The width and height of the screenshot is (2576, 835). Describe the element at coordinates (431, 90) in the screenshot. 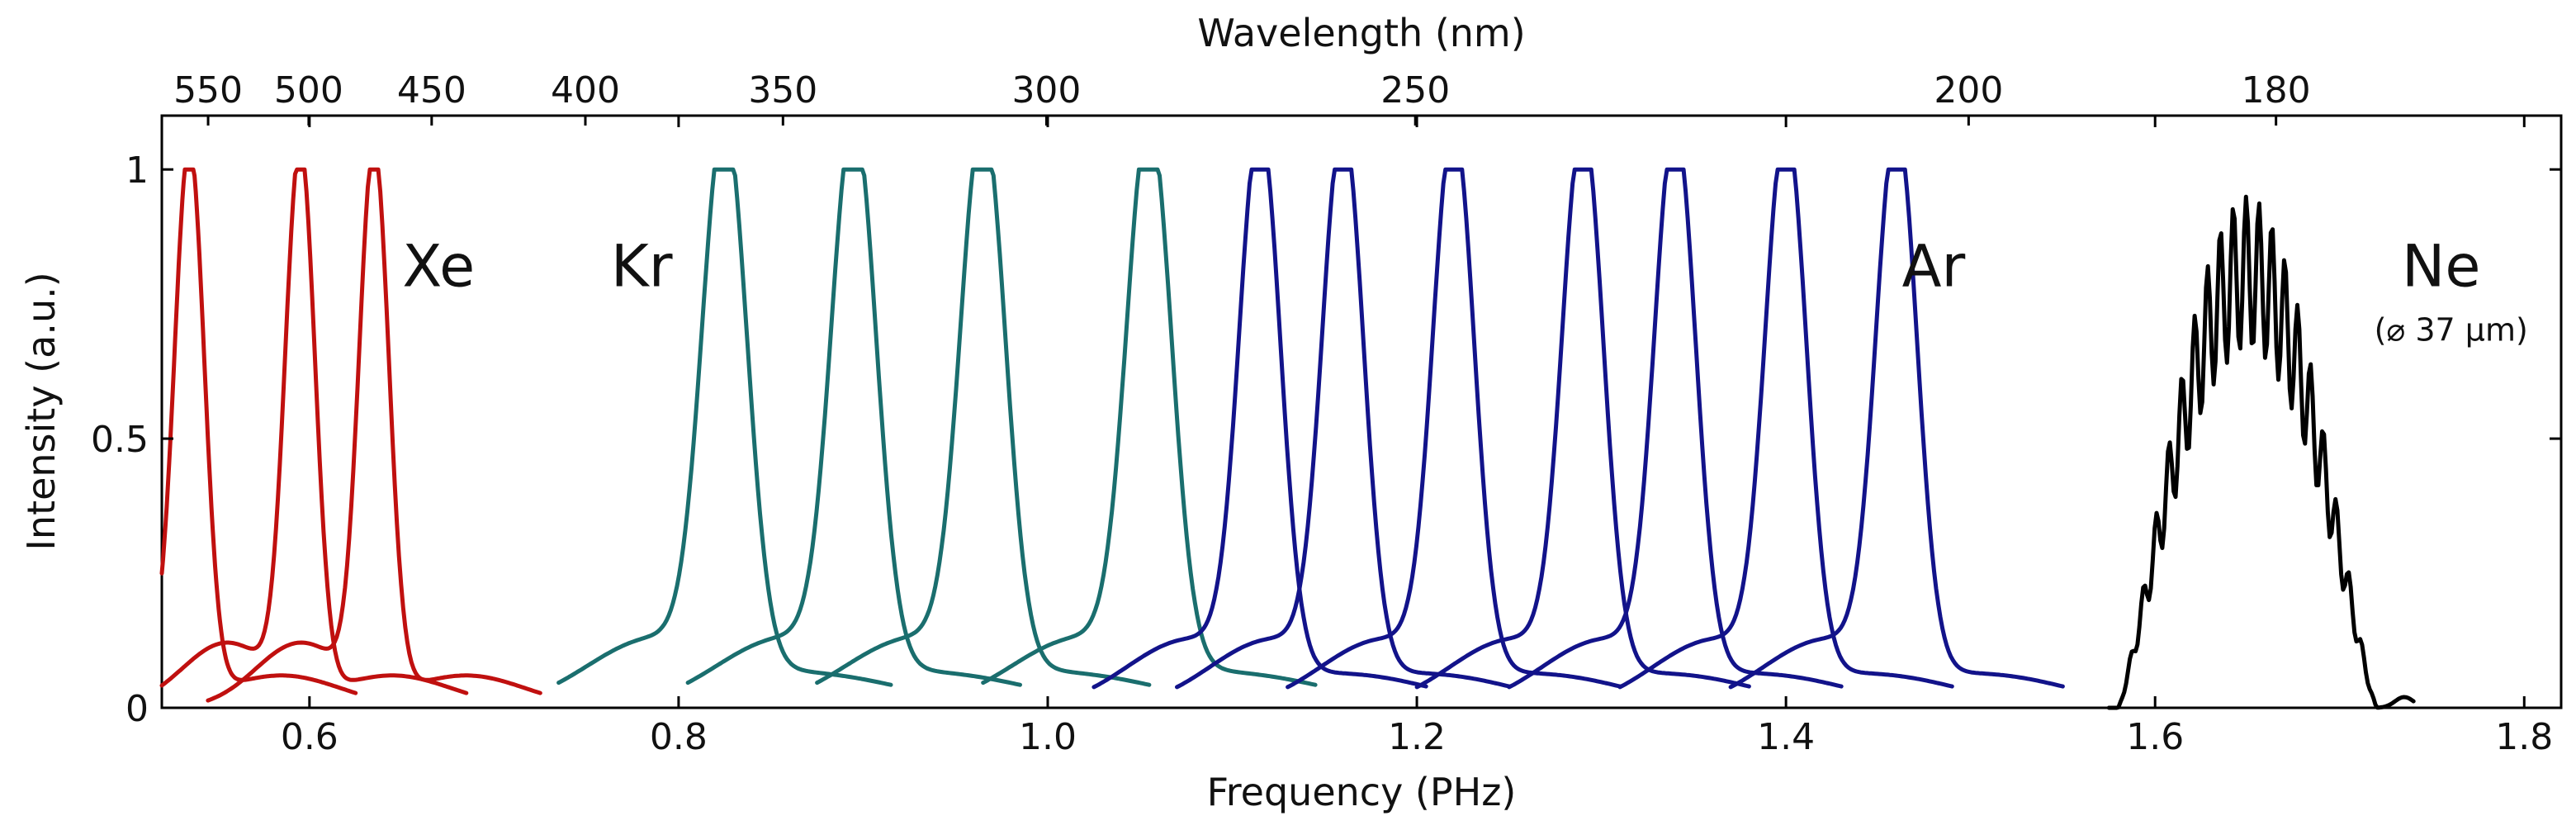

I see `top-tick-label: 450` at that location.